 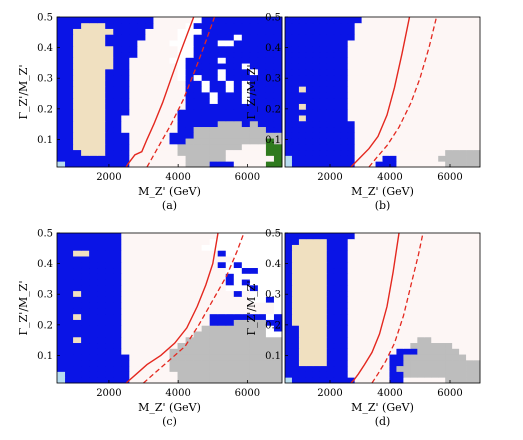 What do you see at coordinates (45, 79) in the screenshot?
I see `y-tick-label: 0.3` at bounding box center [45, 79].